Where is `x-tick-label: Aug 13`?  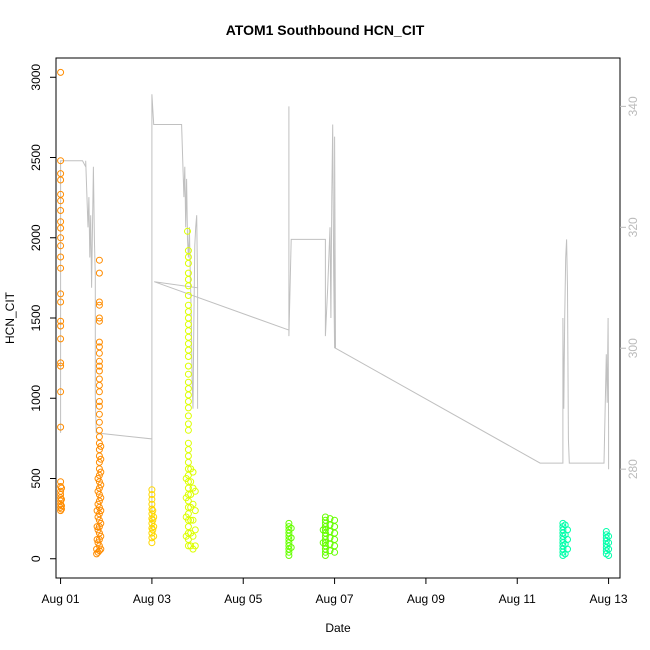 x-tick-label: Aug 13 is located at coordinates (609, 599).